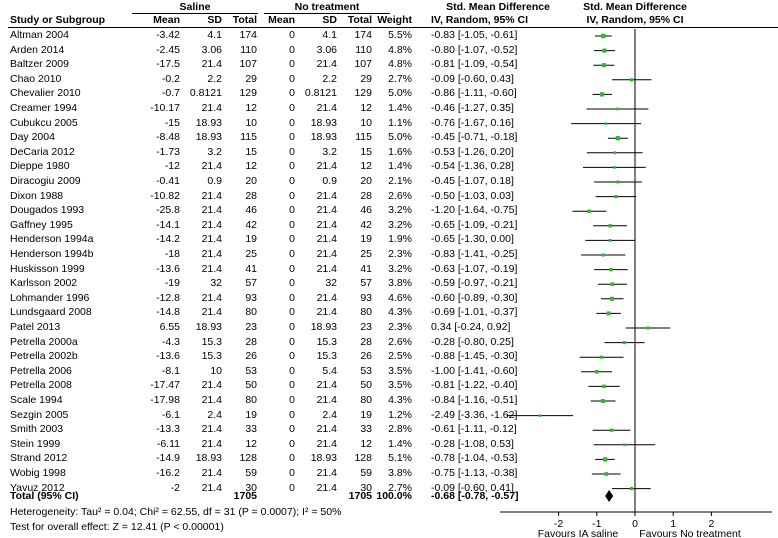 The width and height of the screenshot is (778, 538). What do you see at coordinates (400, 181) in the screenshot?
I see `study-weight: 2.1%` at bounding box center [400, 181].